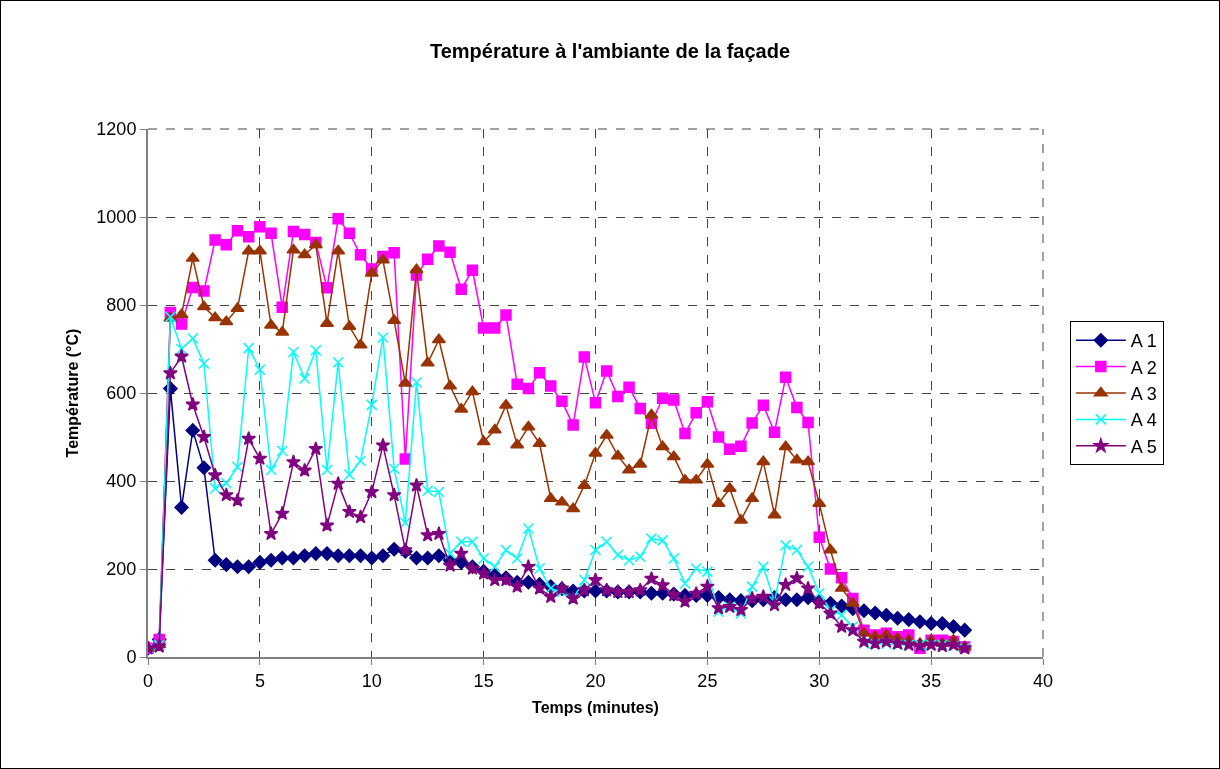  I want to click on y-tick-label: 200, so click(121, 569).